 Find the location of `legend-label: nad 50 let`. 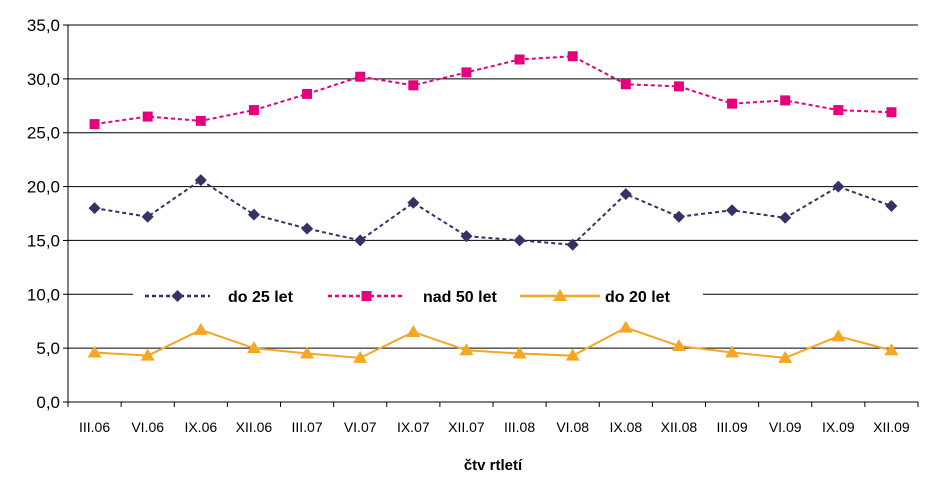

legend-label: nad 50 let is located at coordinates (460, 297).